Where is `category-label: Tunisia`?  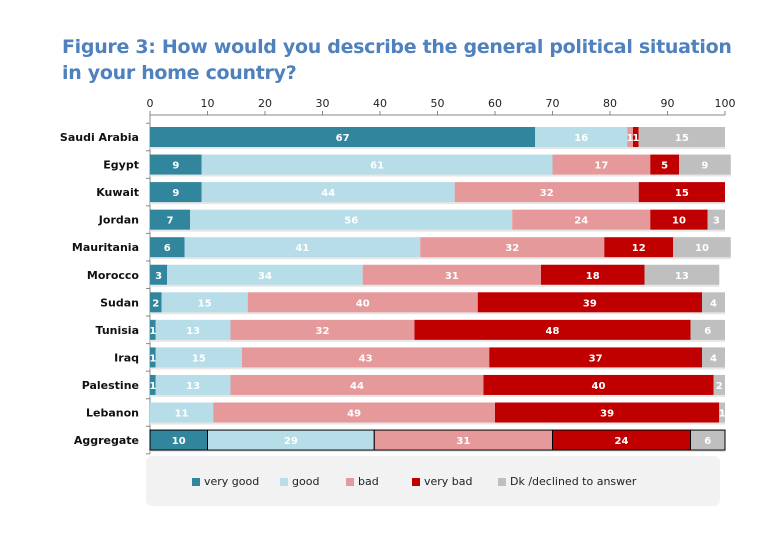
category-label: Tunisia is located at coordinates (117, 330).